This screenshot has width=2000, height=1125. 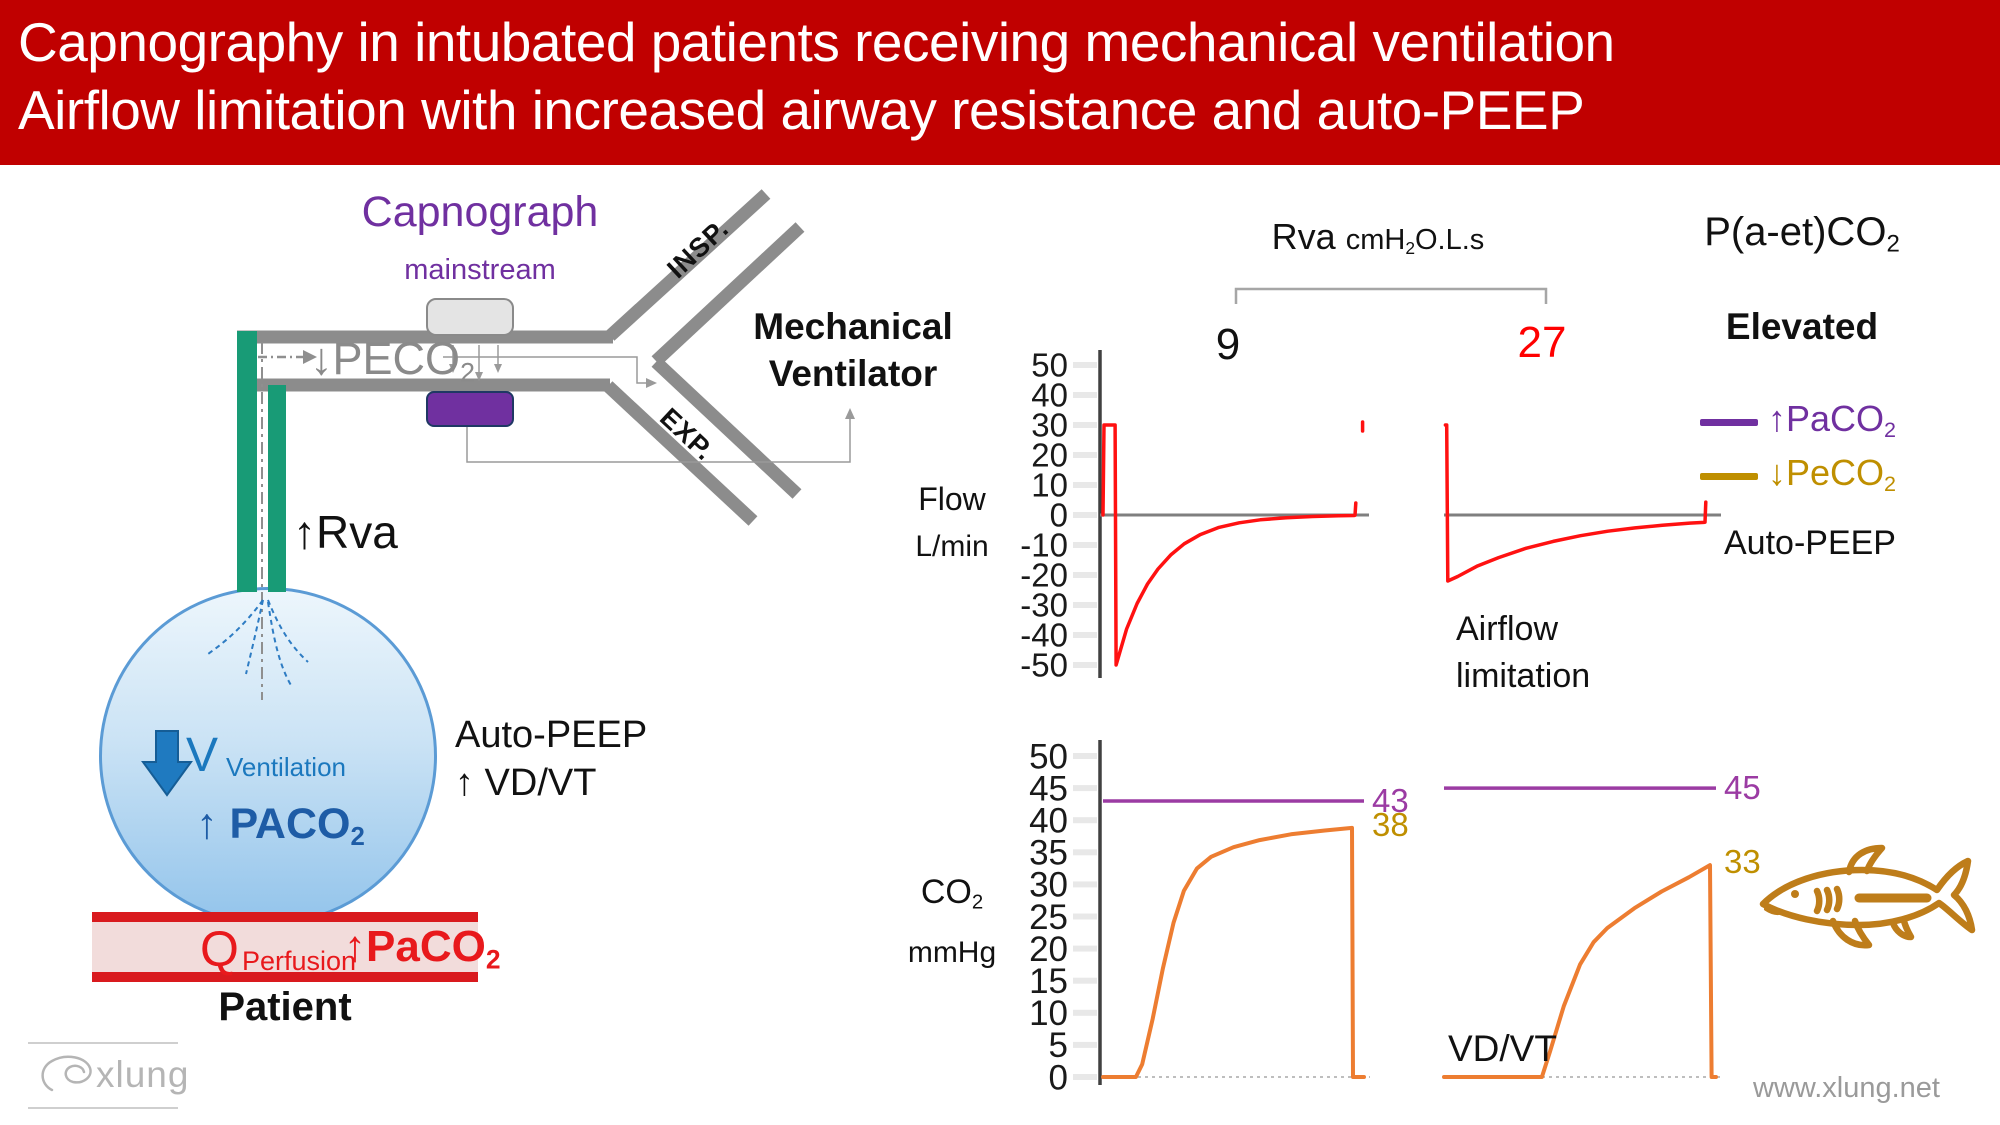 What do you see at coordinates (1048, 756) in the screenshot?
I see `capno_rva9-tick-label: 50` at bounding box center [1048, 756].